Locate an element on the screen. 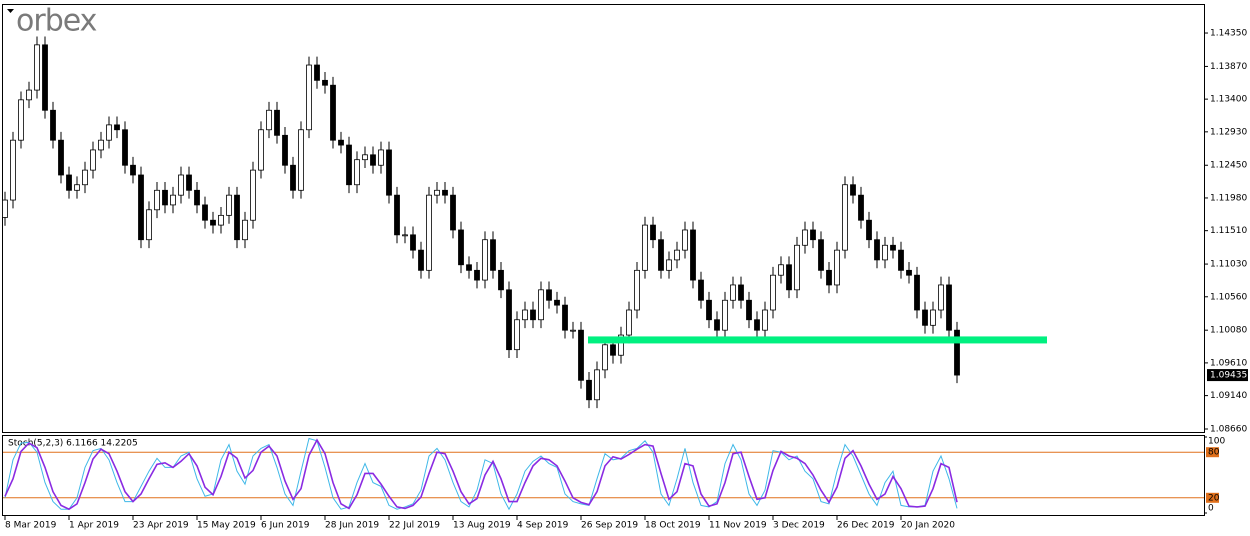 This screenshot has height=536, width=1250. x-tick-label: 11 Nov 2019 is located at coordinates (738, 526).